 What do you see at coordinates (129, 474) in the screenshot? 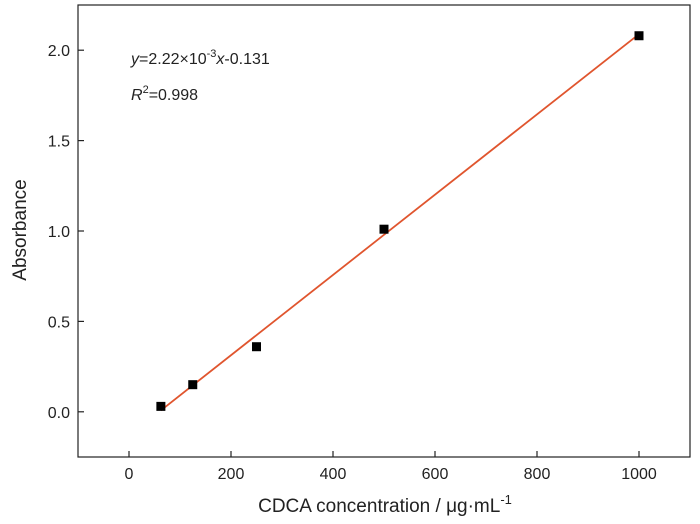
I see `x-tick-label: 0` at bounding box center [129, 474].